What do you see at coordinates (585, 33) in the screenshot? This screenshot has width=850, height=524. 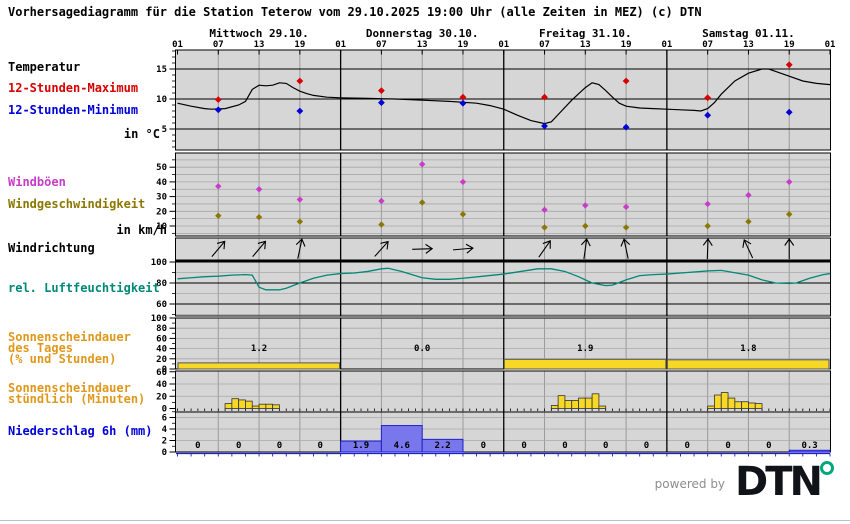 I see `svg-text: Freitag 31.10.` at bounding box center [585, 33].